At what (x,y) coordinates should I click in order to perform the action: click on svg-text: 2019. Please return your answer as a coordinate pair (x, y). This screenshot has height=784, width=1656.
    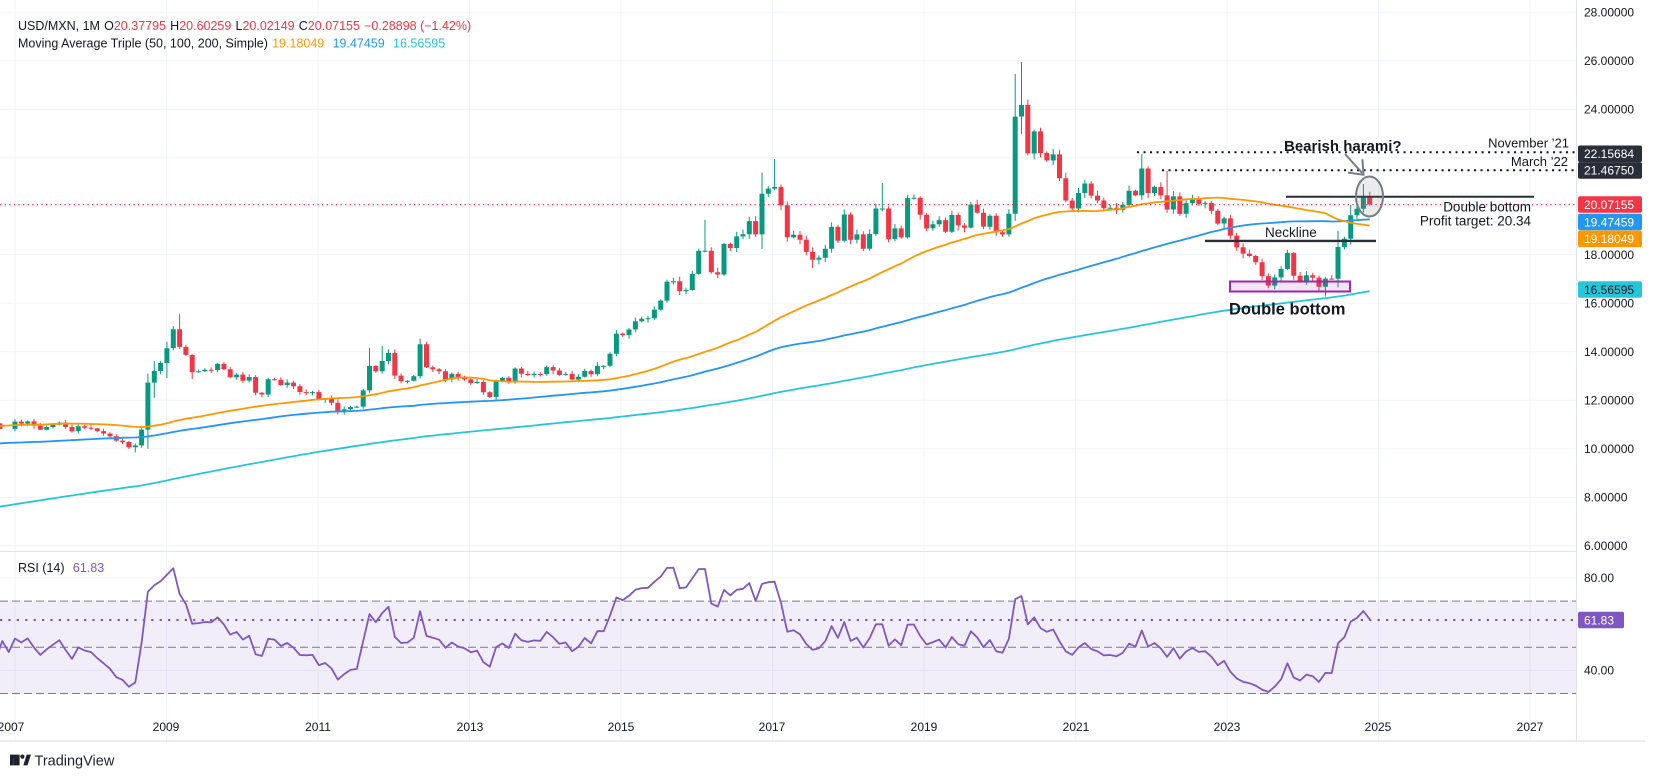
    Looking at the image, I should click on (924, 727).